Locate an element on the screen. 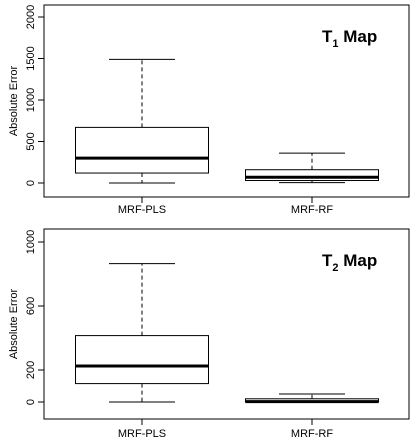 The height and width of the screenshot is (448, 417). map-title-subscript: 2 is located at coordinates (335, 268).